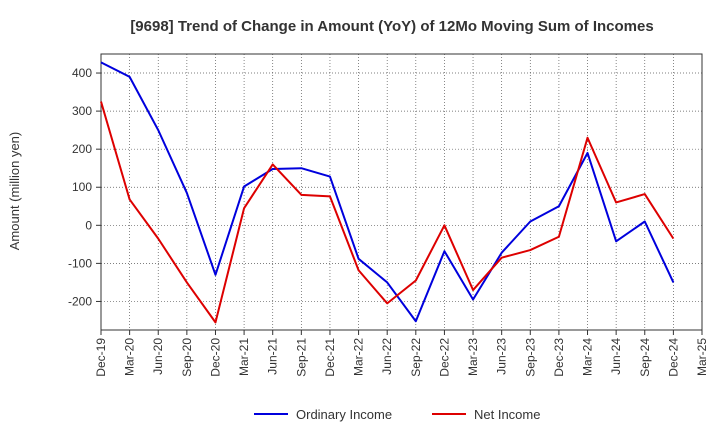 The width and height of the screenshot is (720, 440). I want to click on x-tick-label: Dec-20, so click(215, 357).